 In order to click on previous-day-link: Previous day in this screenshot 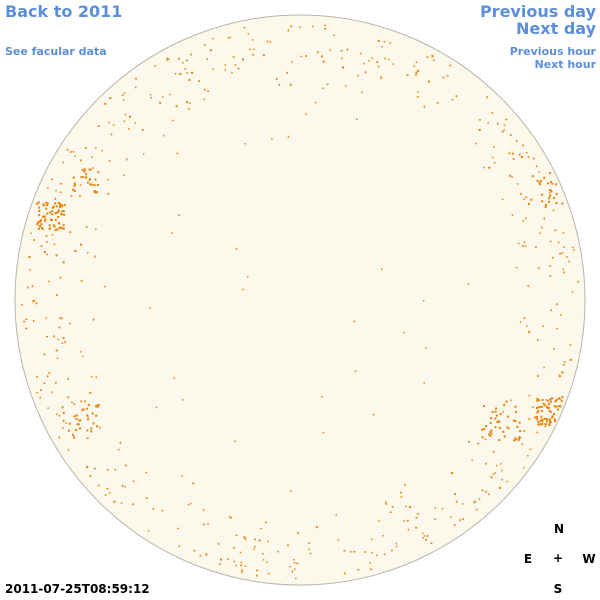, I will do `click(537, 11)`.